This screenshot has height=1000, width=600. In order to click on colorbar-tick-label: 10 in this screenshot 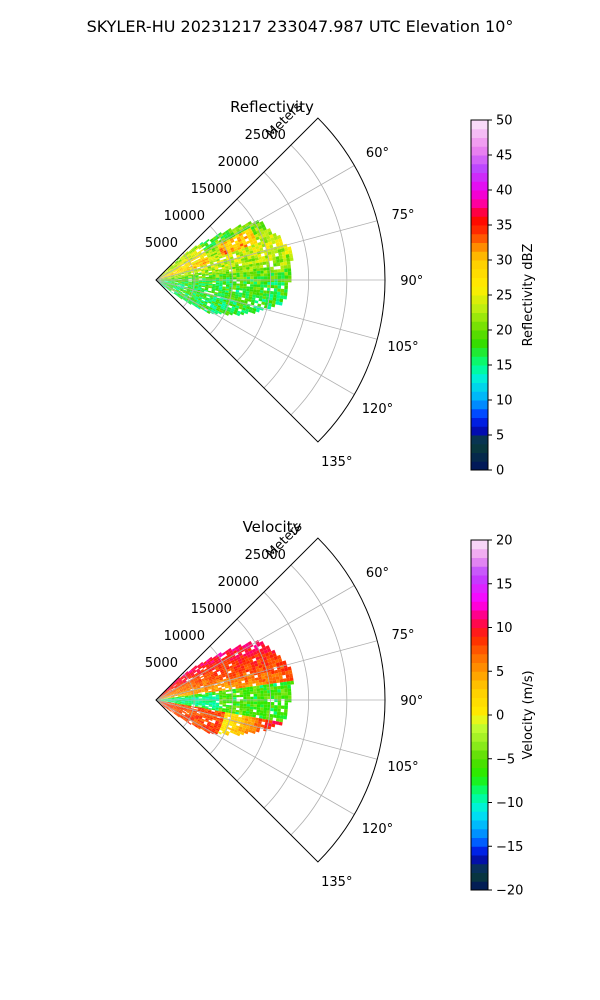, I will do `click(504, 628)`.